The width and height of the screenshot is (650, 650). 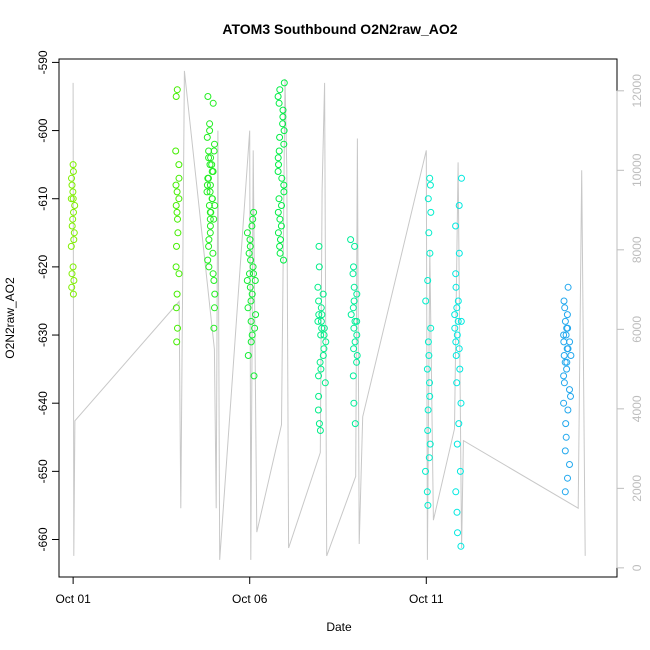 I want to click on y2-tick-label: 4000, so click(x=637, y=408).